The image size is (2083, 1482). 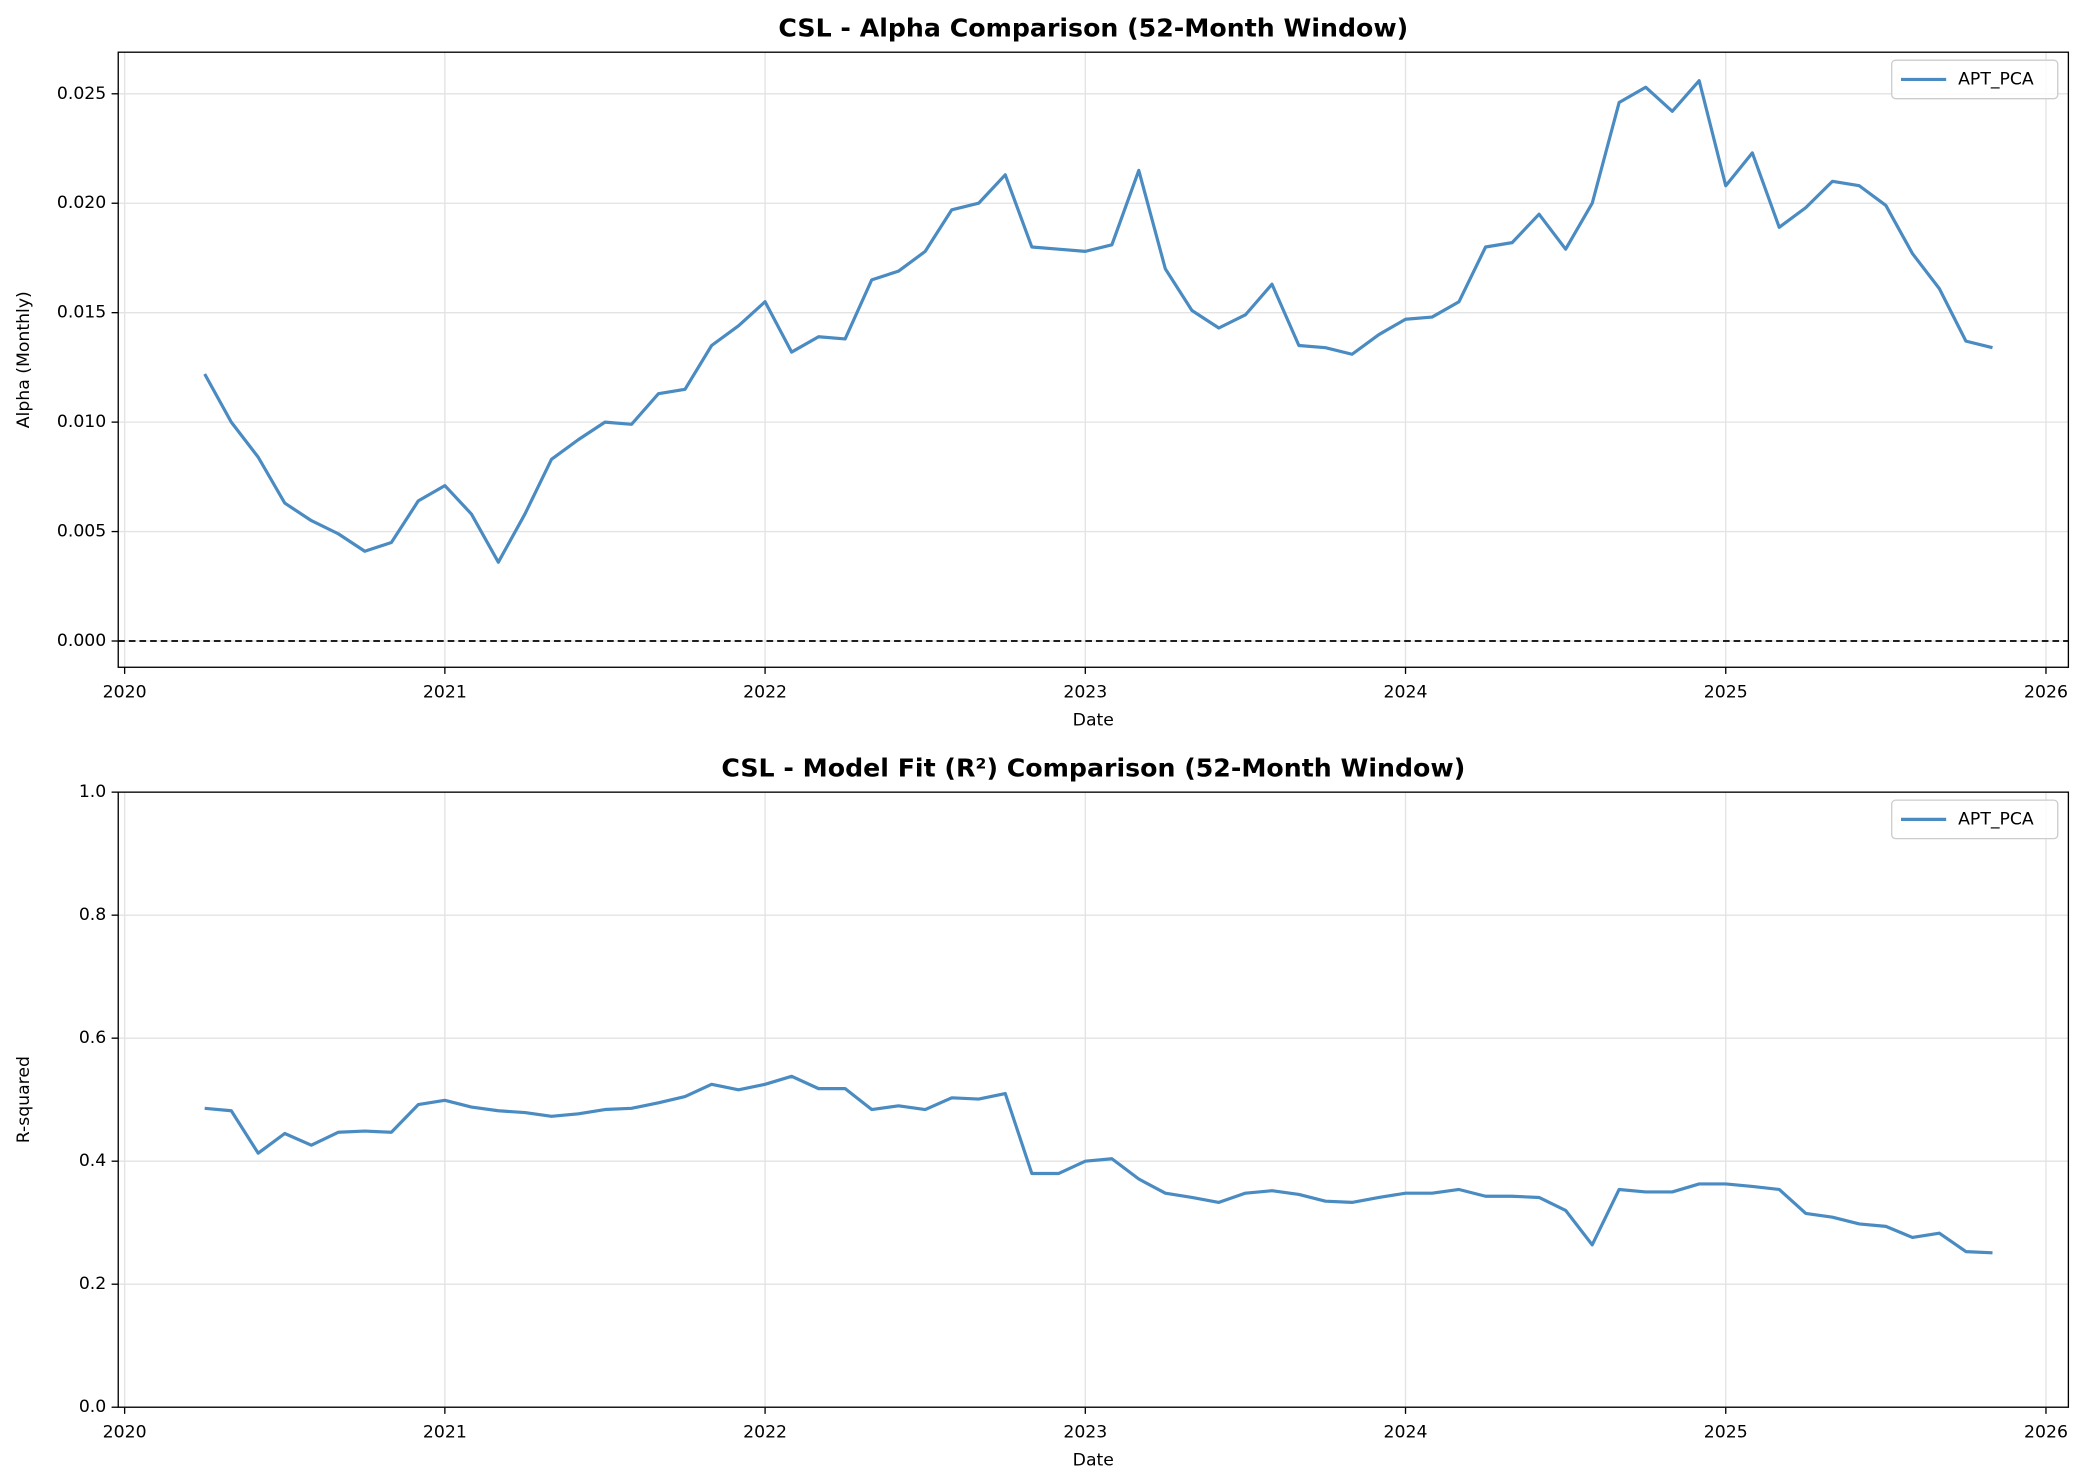 What do you see at coordinates (1098, 1164) in the screenshot?
I see `data-line` at bounding box center [1098, 1164].